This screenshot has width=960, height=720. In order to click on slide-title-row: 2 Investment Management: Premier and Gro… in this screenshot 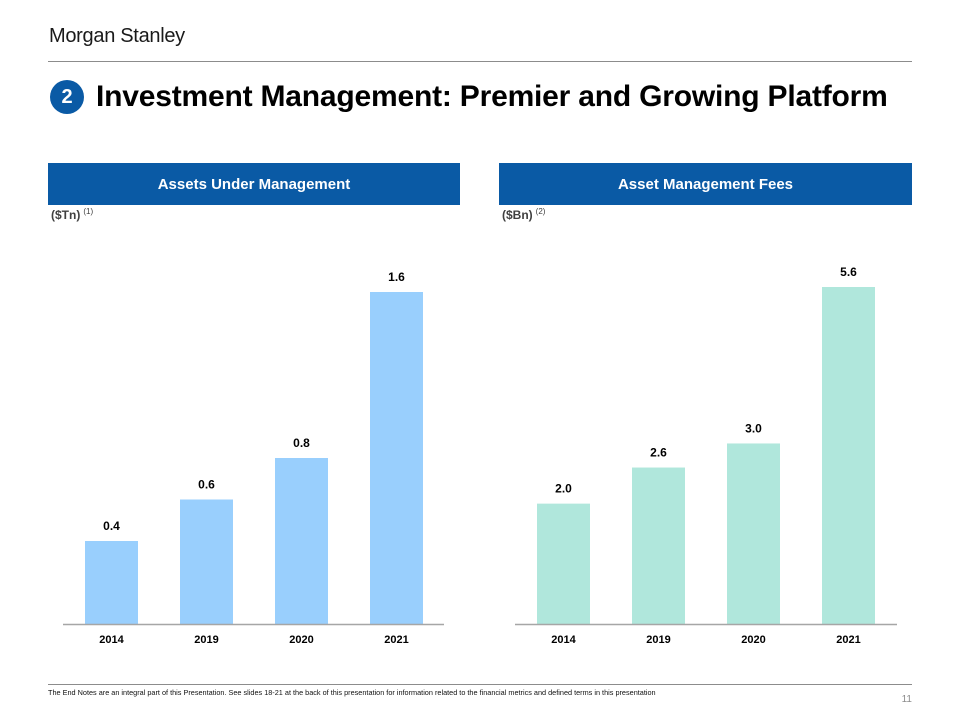, I will do `click(469, 97)`.